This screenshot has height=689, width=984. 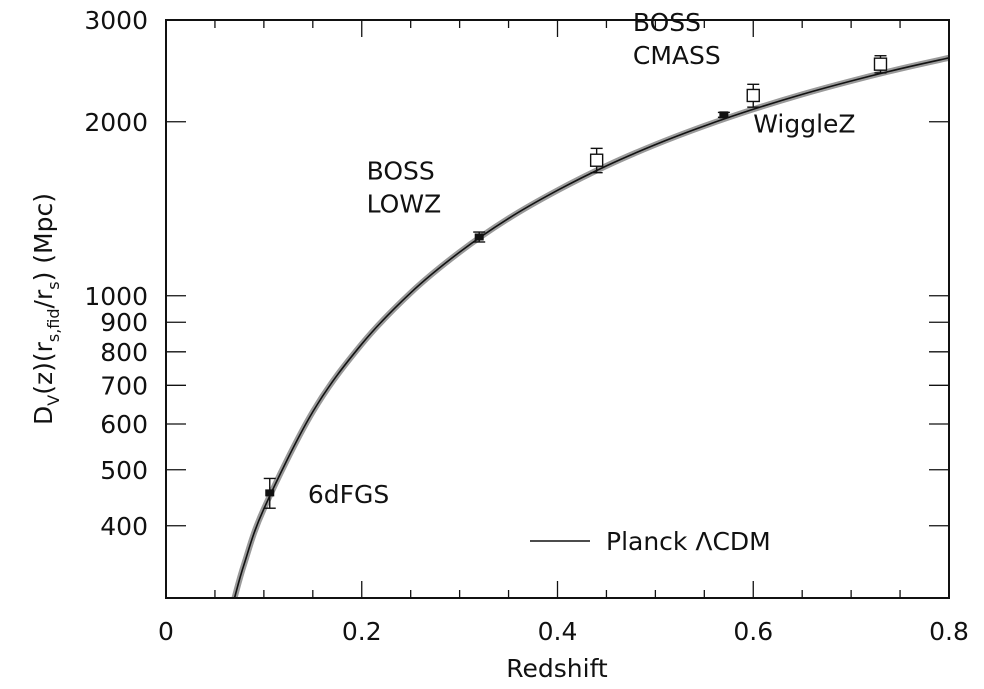 What do you see at coordinates (753, 631) in the screenshot?
I see `x-tick-label: 0.6` at bounding box center [753, 631].